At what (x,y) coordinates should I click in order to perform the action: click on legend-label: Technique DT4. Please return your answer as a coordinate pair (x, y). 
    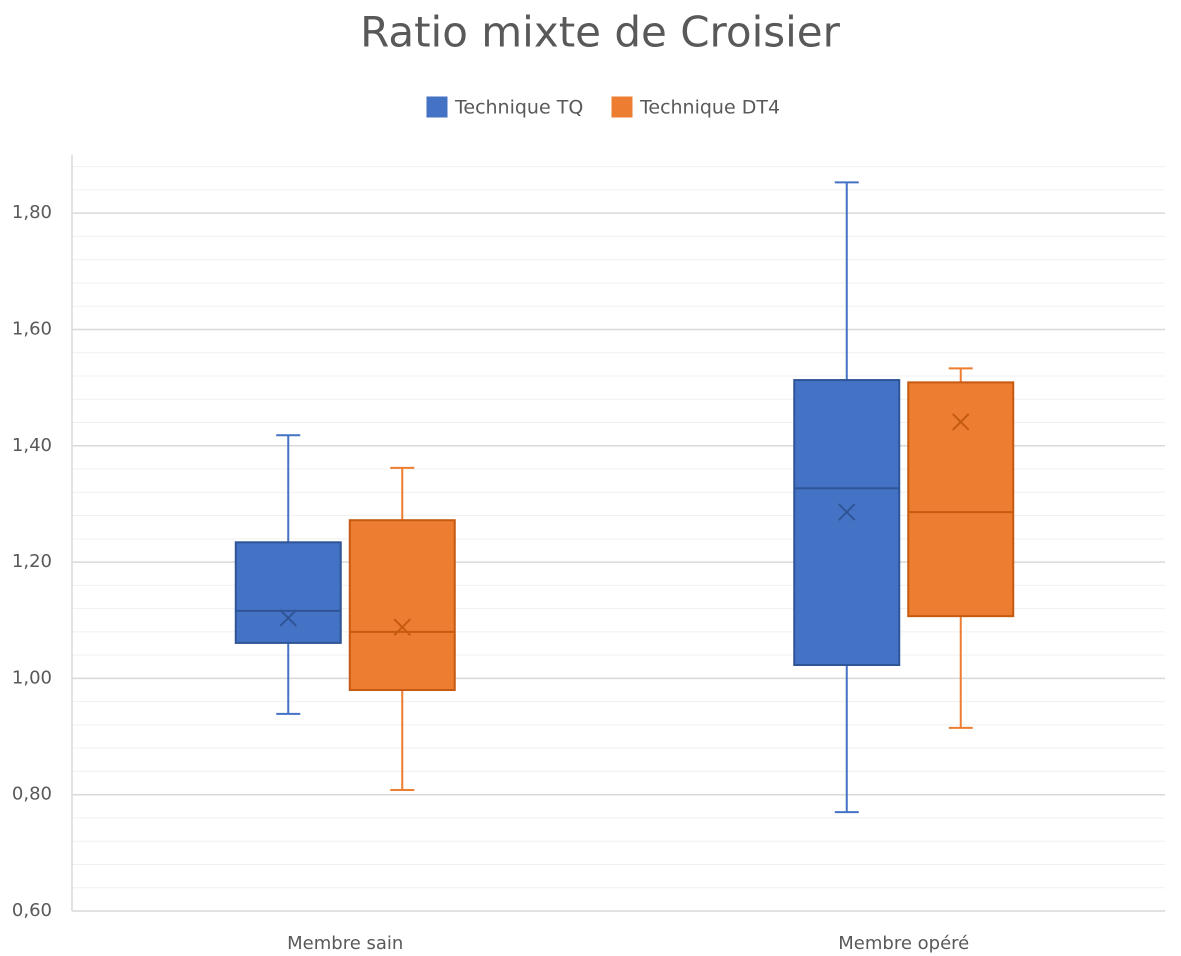
    Looking at the image, I should click on (709, 108).